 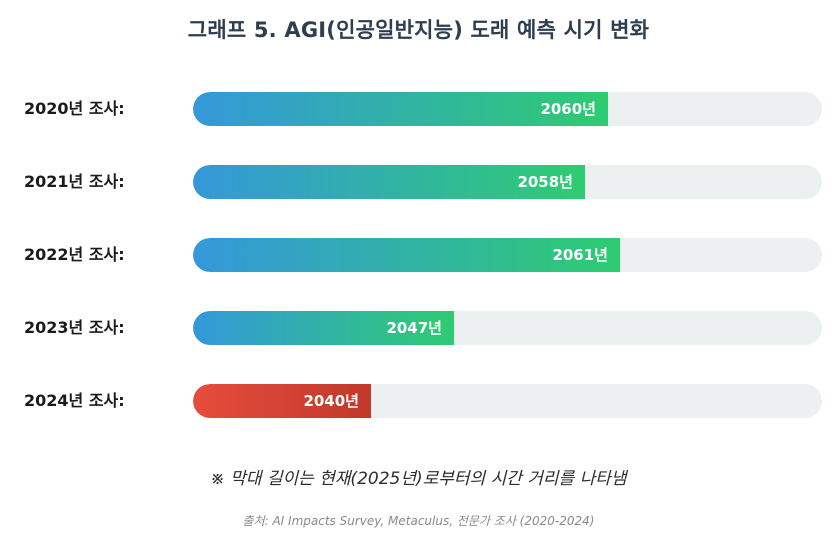 What do you see at coordinates (74, 181) in the screenshot?
I see `category-label: 2021년 조사:` at bounding box center [74, 181].